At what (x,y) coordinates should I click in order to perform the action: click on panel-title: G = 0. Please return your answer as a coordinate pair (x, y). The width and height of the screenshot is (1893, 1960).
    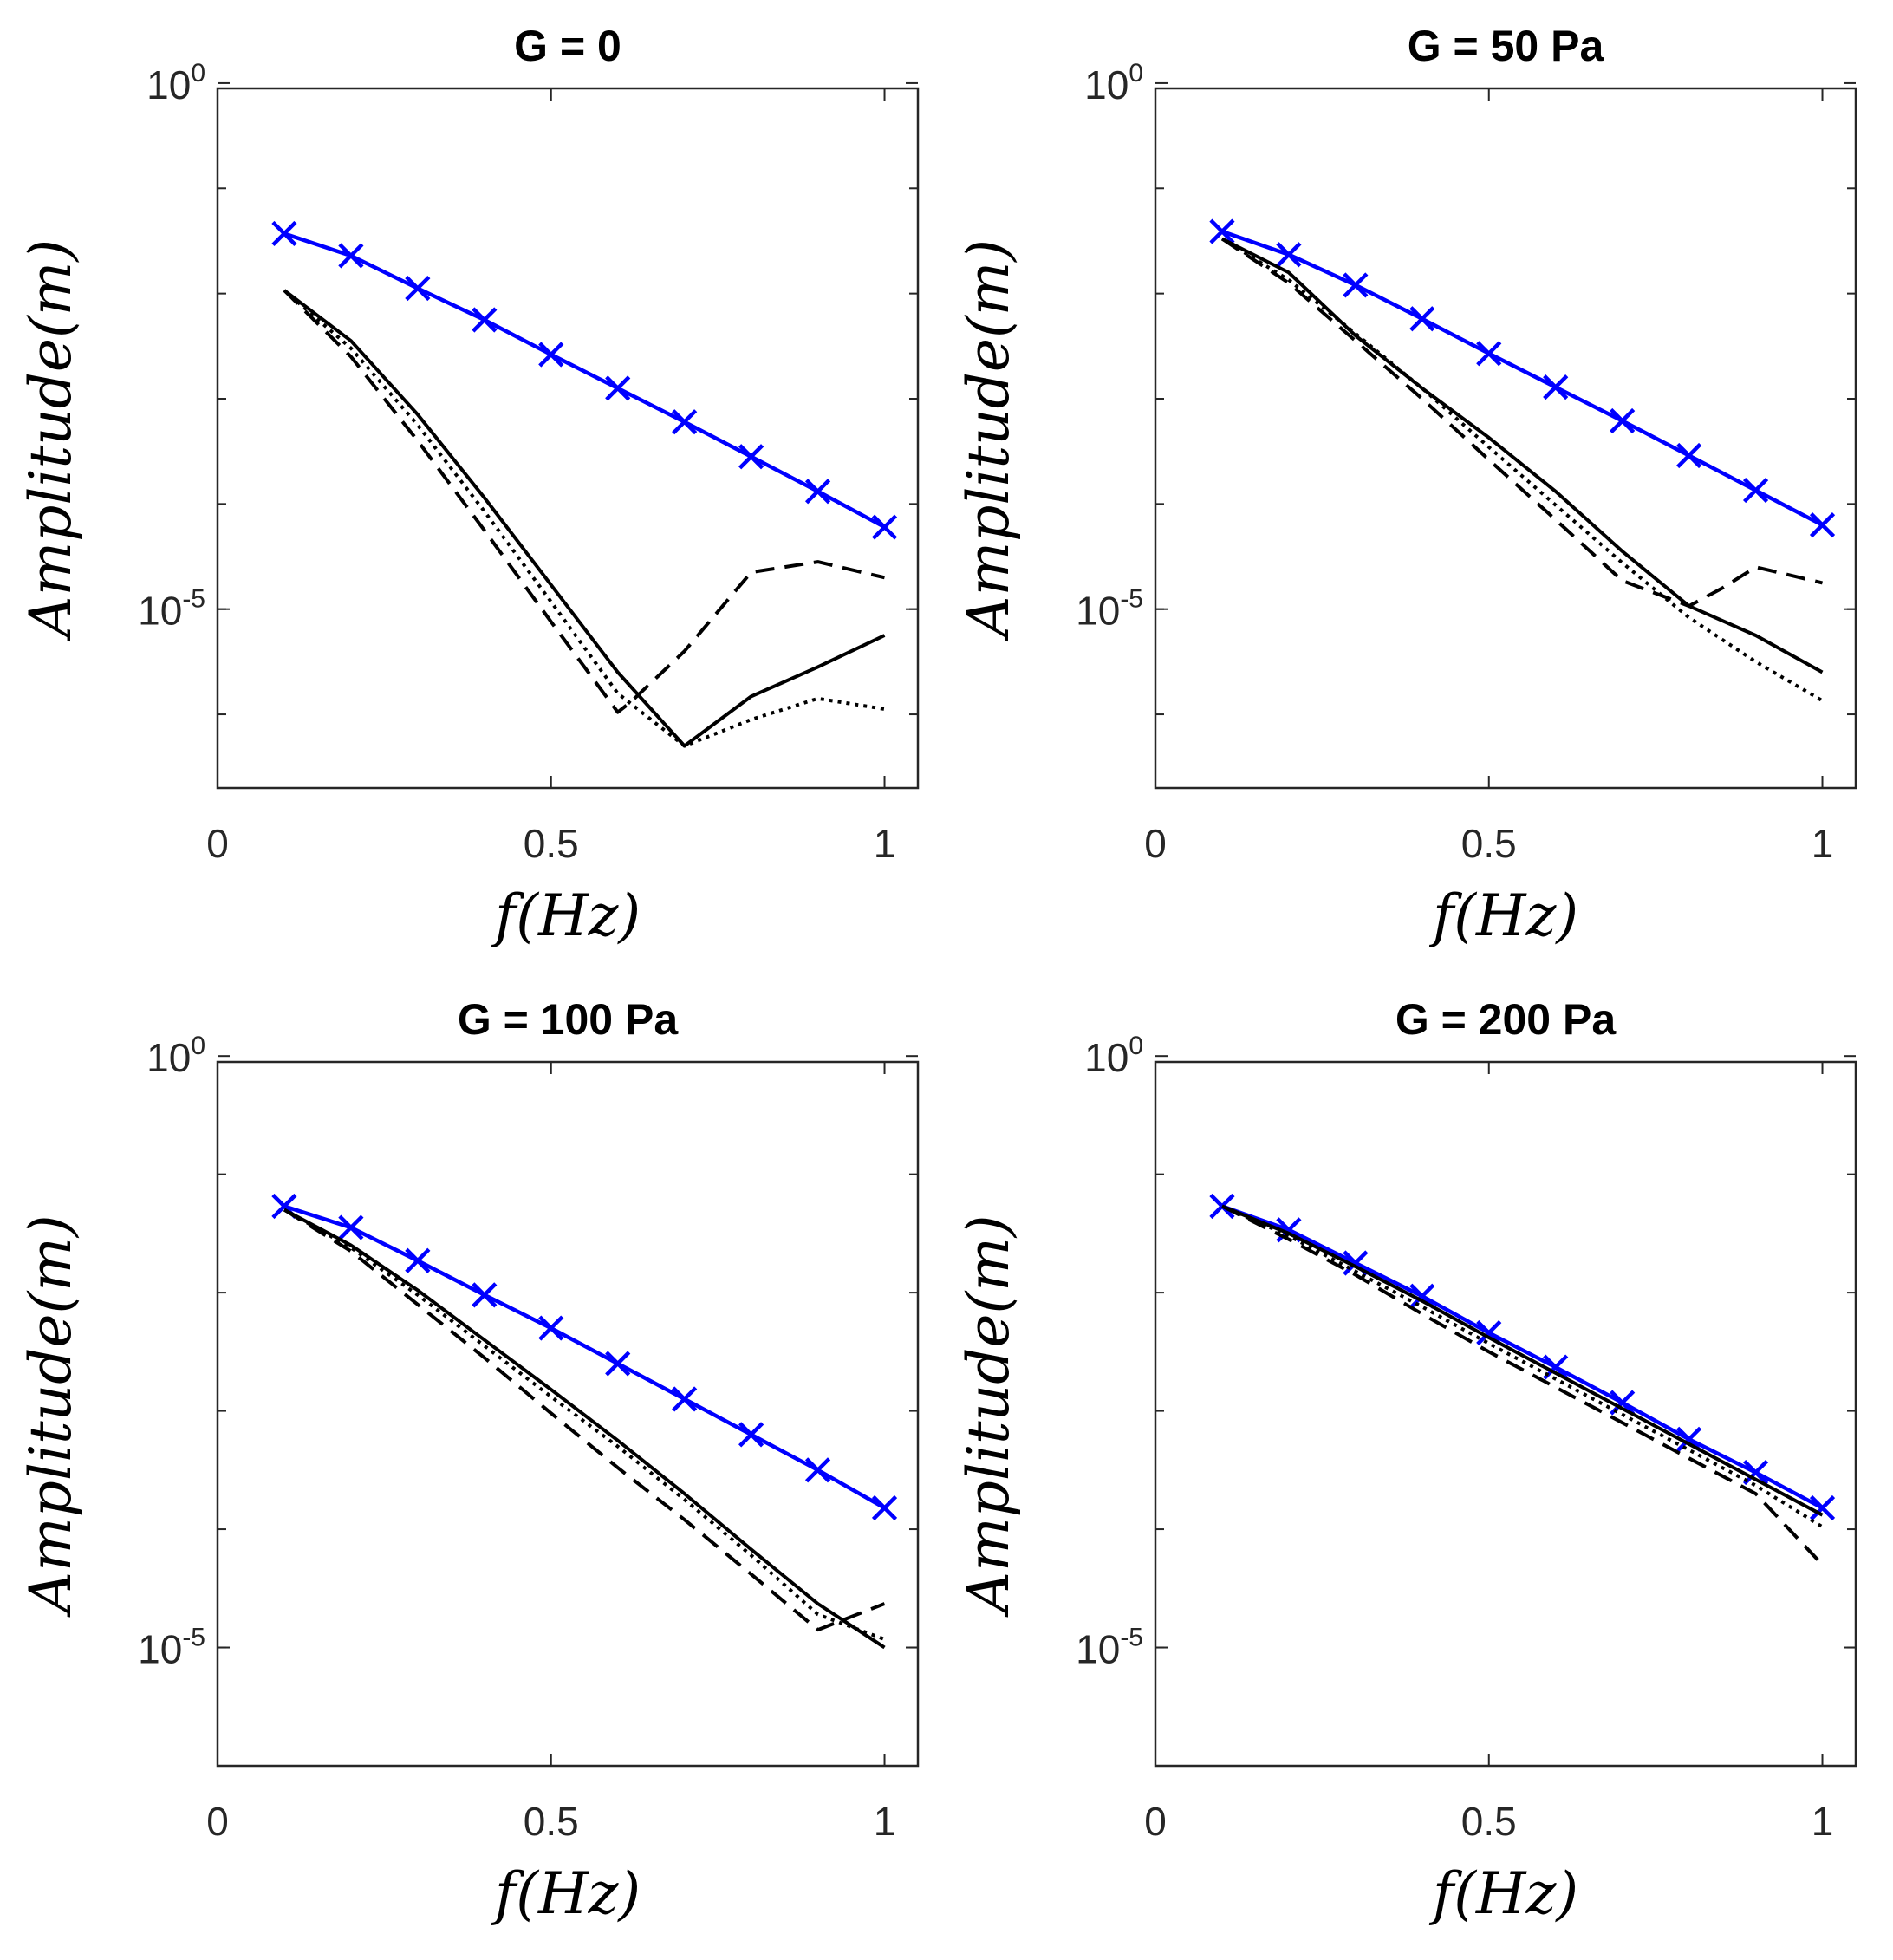
    Looking at the image, I should click on (567, 46).